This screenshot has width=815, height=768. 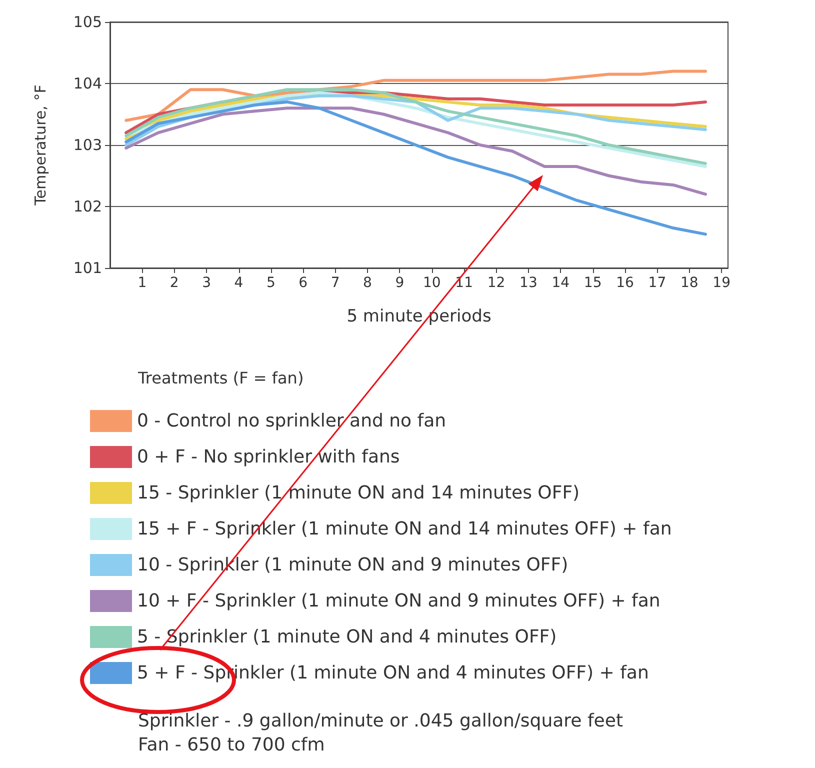 I want to click on x-tick-label: 4, so click(x=239, y=283).